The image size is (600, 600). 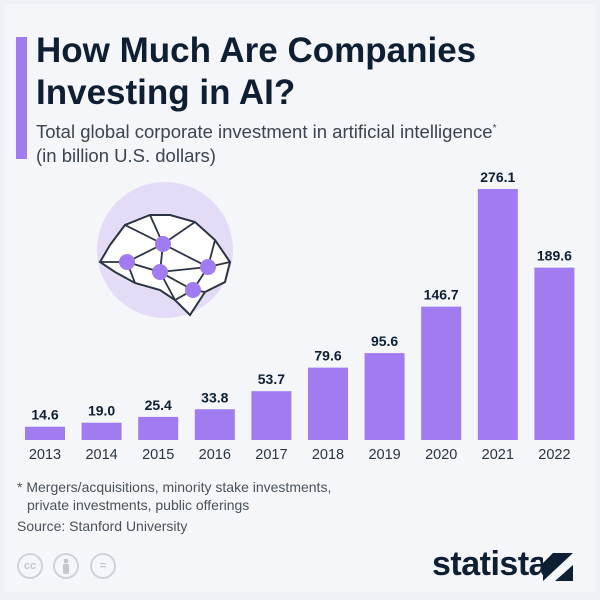 What do you see at coordinates (158, 428) in the screenshot?
I see `bar-2015` at bounding box center [158, 428].